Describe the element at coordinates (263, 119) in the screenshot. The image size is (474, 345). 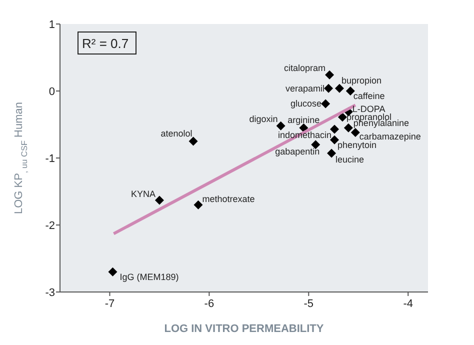
I see `annotation: digoxin` at that location.